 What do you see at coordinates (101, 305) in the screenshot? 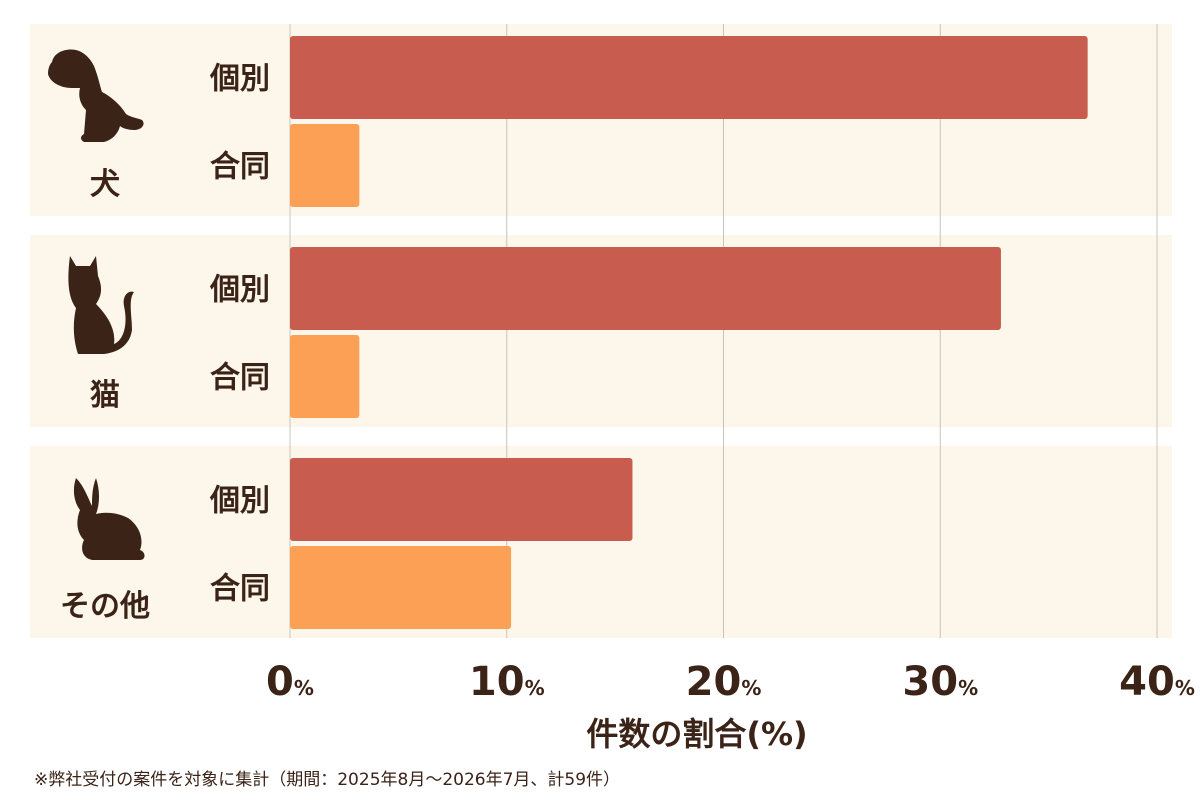
I see `cat-icon` at bounding box center [101, 305].